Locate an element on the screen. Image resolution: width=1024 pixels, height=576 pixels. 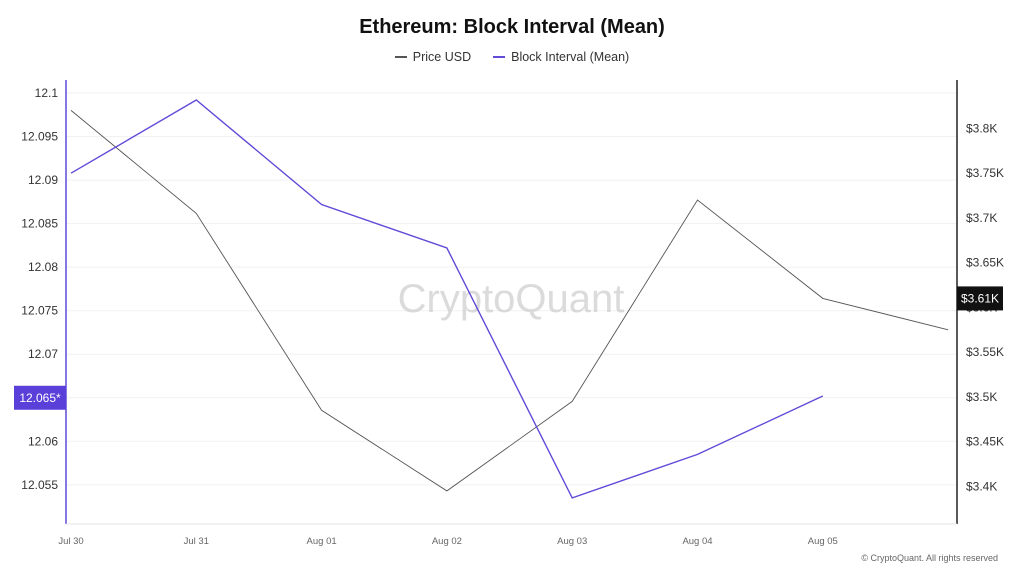
y-right-tick-label: $3.75K is located at coordinates (985, 173).